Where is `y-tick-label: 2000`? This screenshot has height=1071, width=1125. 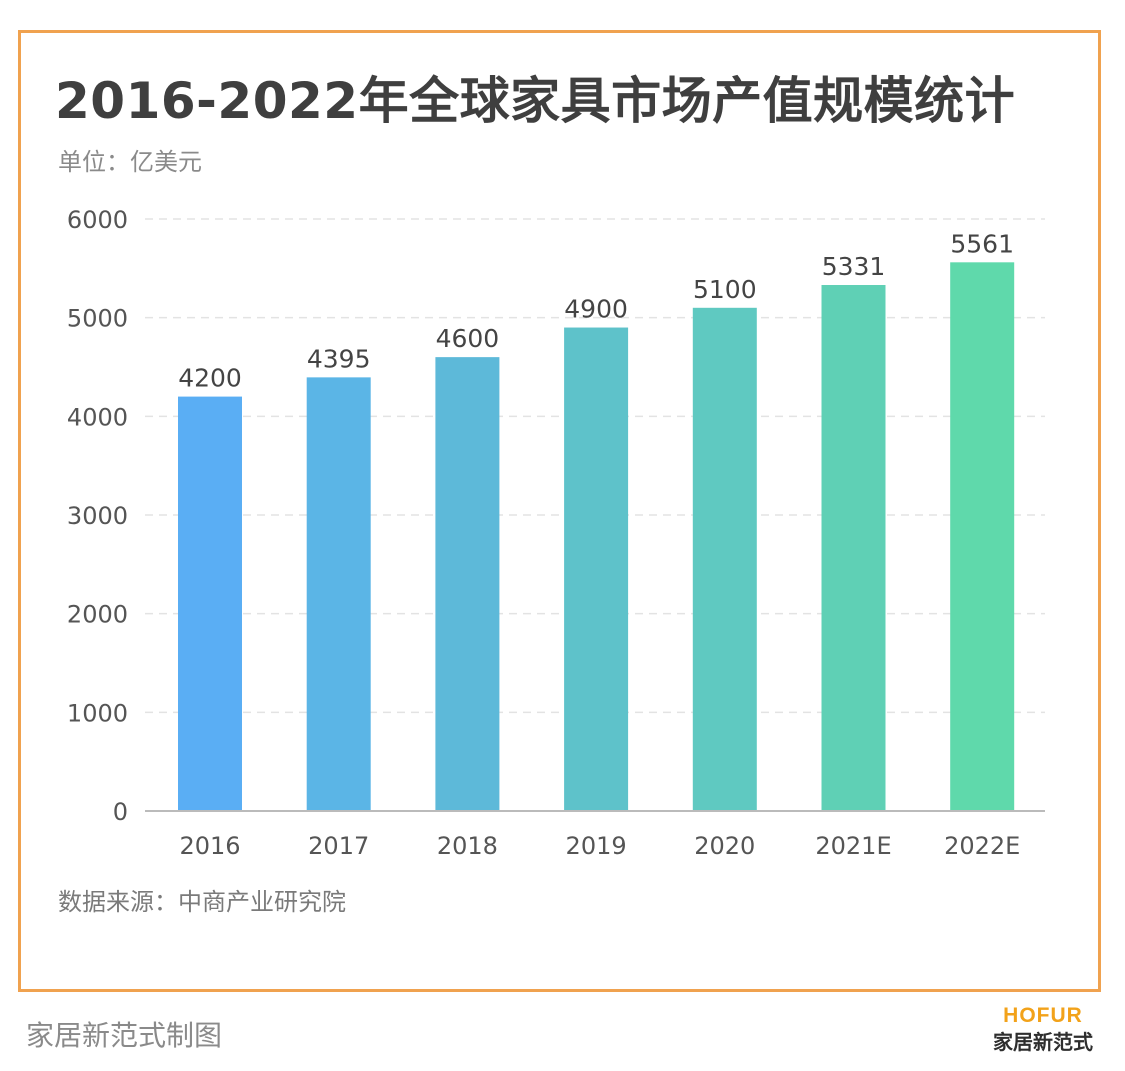
y-tick-label: 2000 is located at coordinates (97, 615).